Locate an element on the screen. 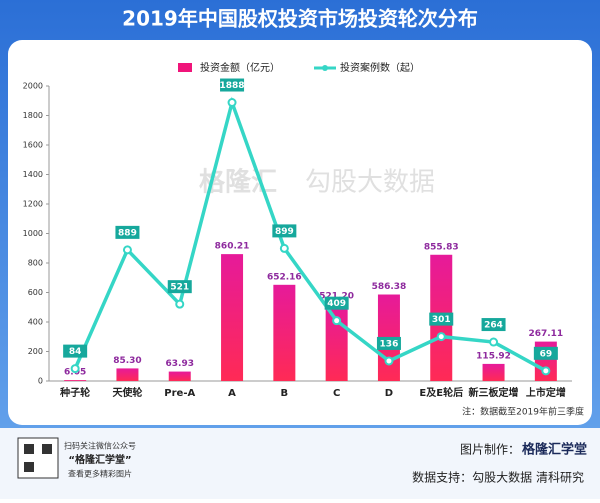 This screenshot has height=503, width=600. point-label: 69 is located at coordinates (546, 354).